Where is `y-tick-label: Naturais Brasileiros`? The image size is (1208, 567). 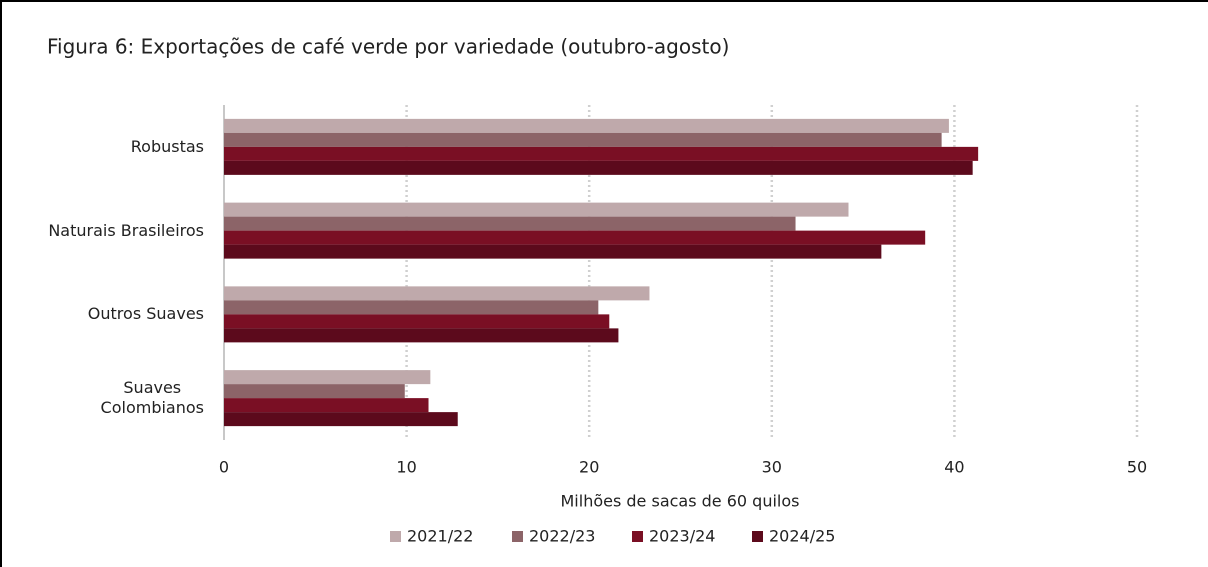 y-tick-label: Naturais Brasileiros is located at coordinates (126, 230).